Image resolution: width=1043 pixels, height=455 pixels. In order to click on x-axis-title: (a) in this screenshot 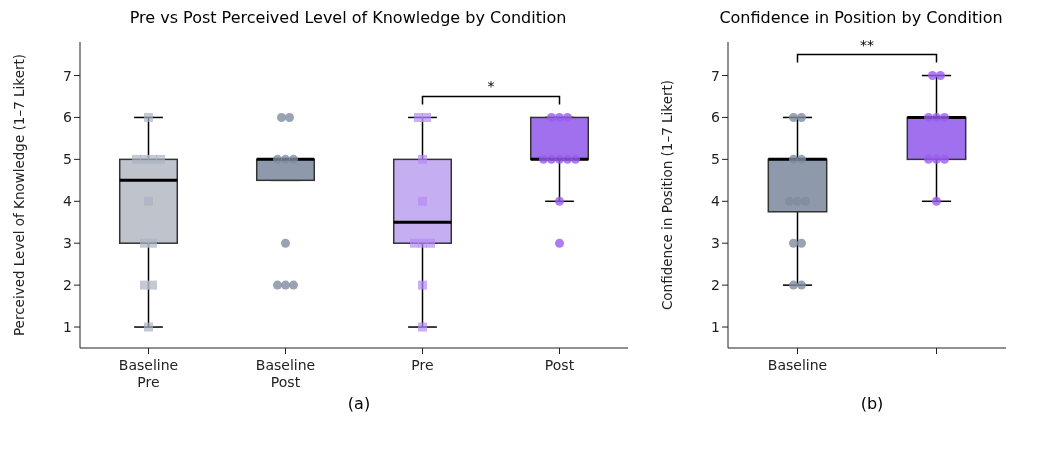, I will do `click(359, 403)`.